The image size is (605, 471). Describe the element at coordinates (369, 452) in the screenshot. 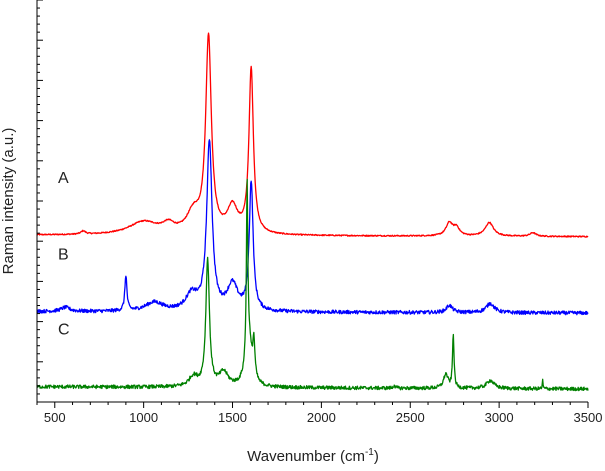

I see `x-axis-title-superscript: -1` at that location.